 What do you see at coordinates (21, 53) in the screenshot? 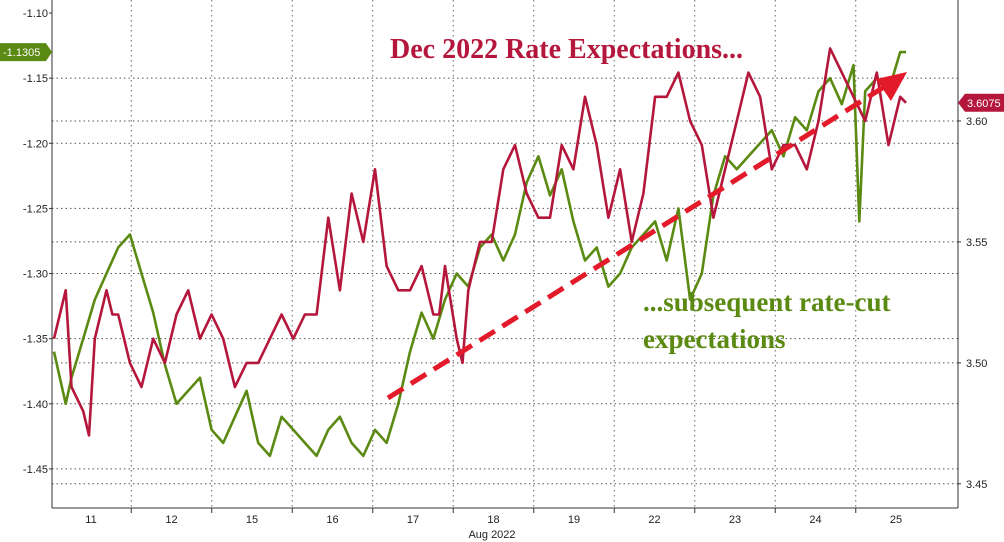
I see `left-last-value-label: -1.1305` at bounding box center [21, 53].